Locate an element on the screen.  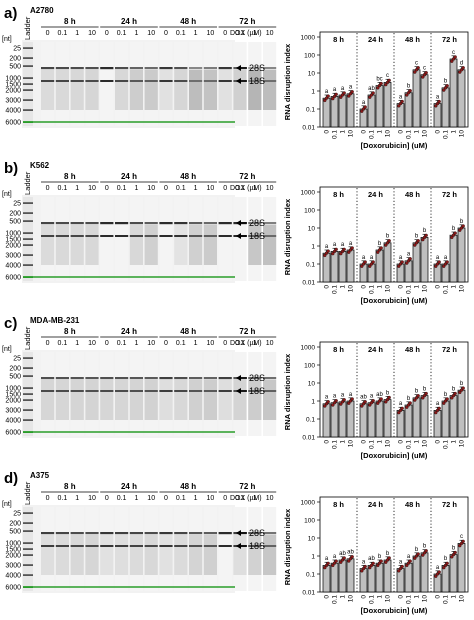
y-tick-label: 1000 is located at coordinates (308, 503).